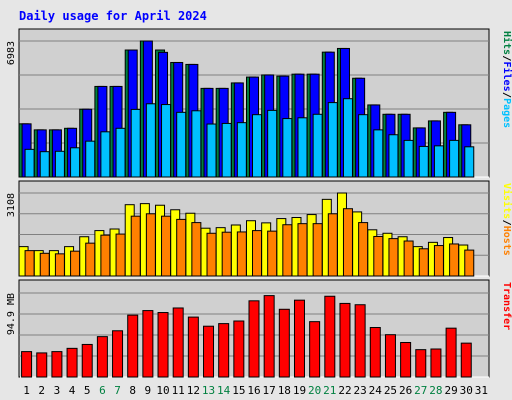 This screenshot has height=400, width=512. I want to click on x-tick-day-20: 20, so click(314, 390).